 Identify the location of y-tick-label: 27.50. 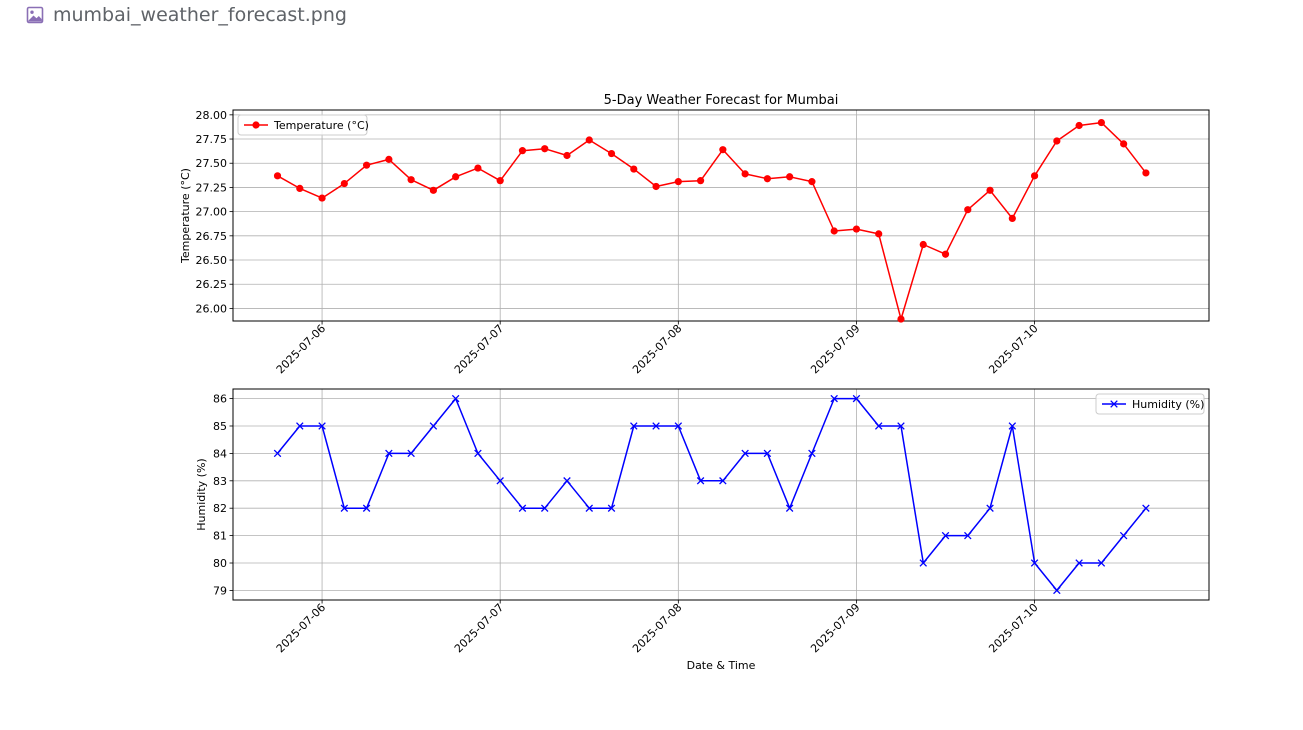
(212, 163).